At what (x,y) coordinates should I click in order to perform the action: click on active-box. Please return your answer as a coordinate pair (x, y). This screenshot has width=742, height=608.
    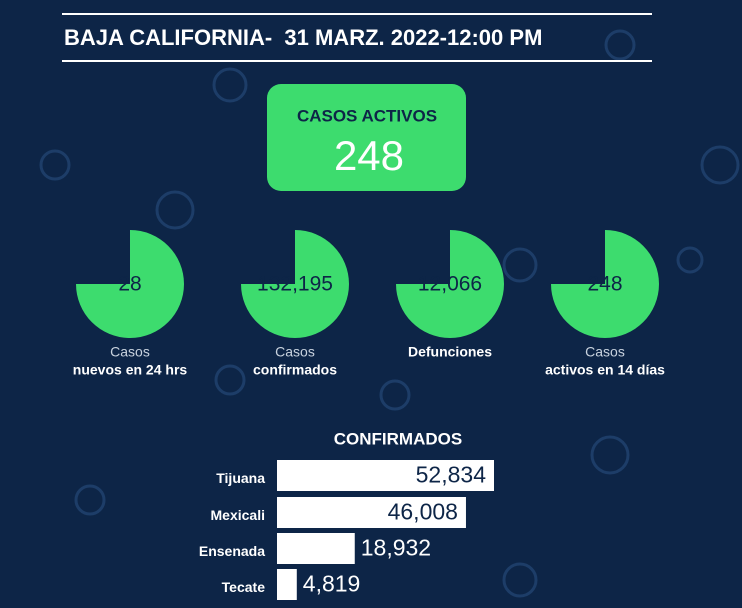
    Looking at the image, I should click on (366, 137).